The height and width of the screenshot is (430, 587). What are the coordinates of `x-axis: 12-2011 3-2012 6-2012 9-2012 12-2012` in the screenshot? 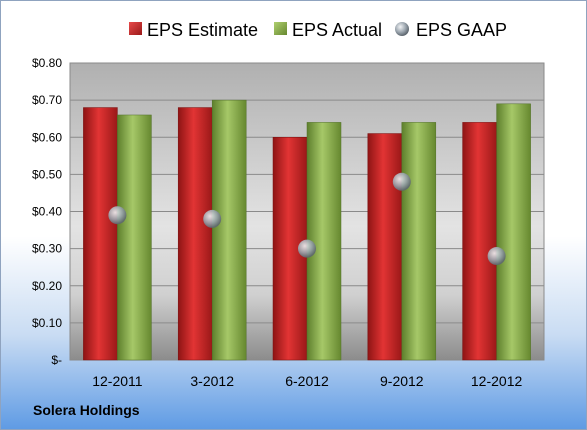 It's located at (307, 381).